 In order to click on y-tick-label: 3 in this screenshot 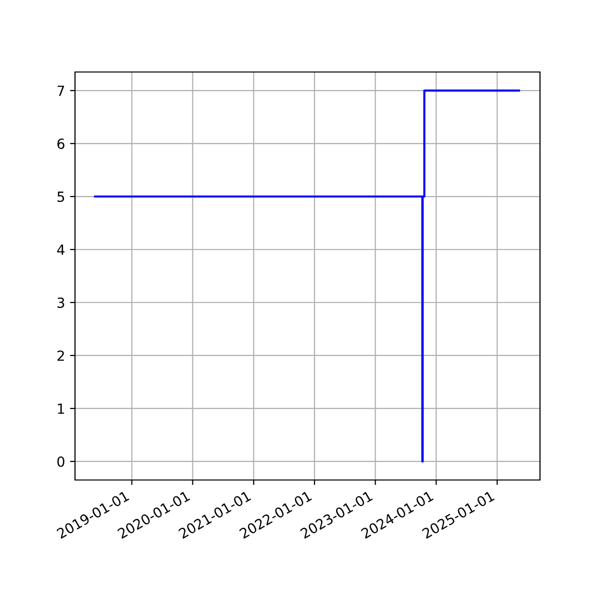, I will do `click(61, 302)`.